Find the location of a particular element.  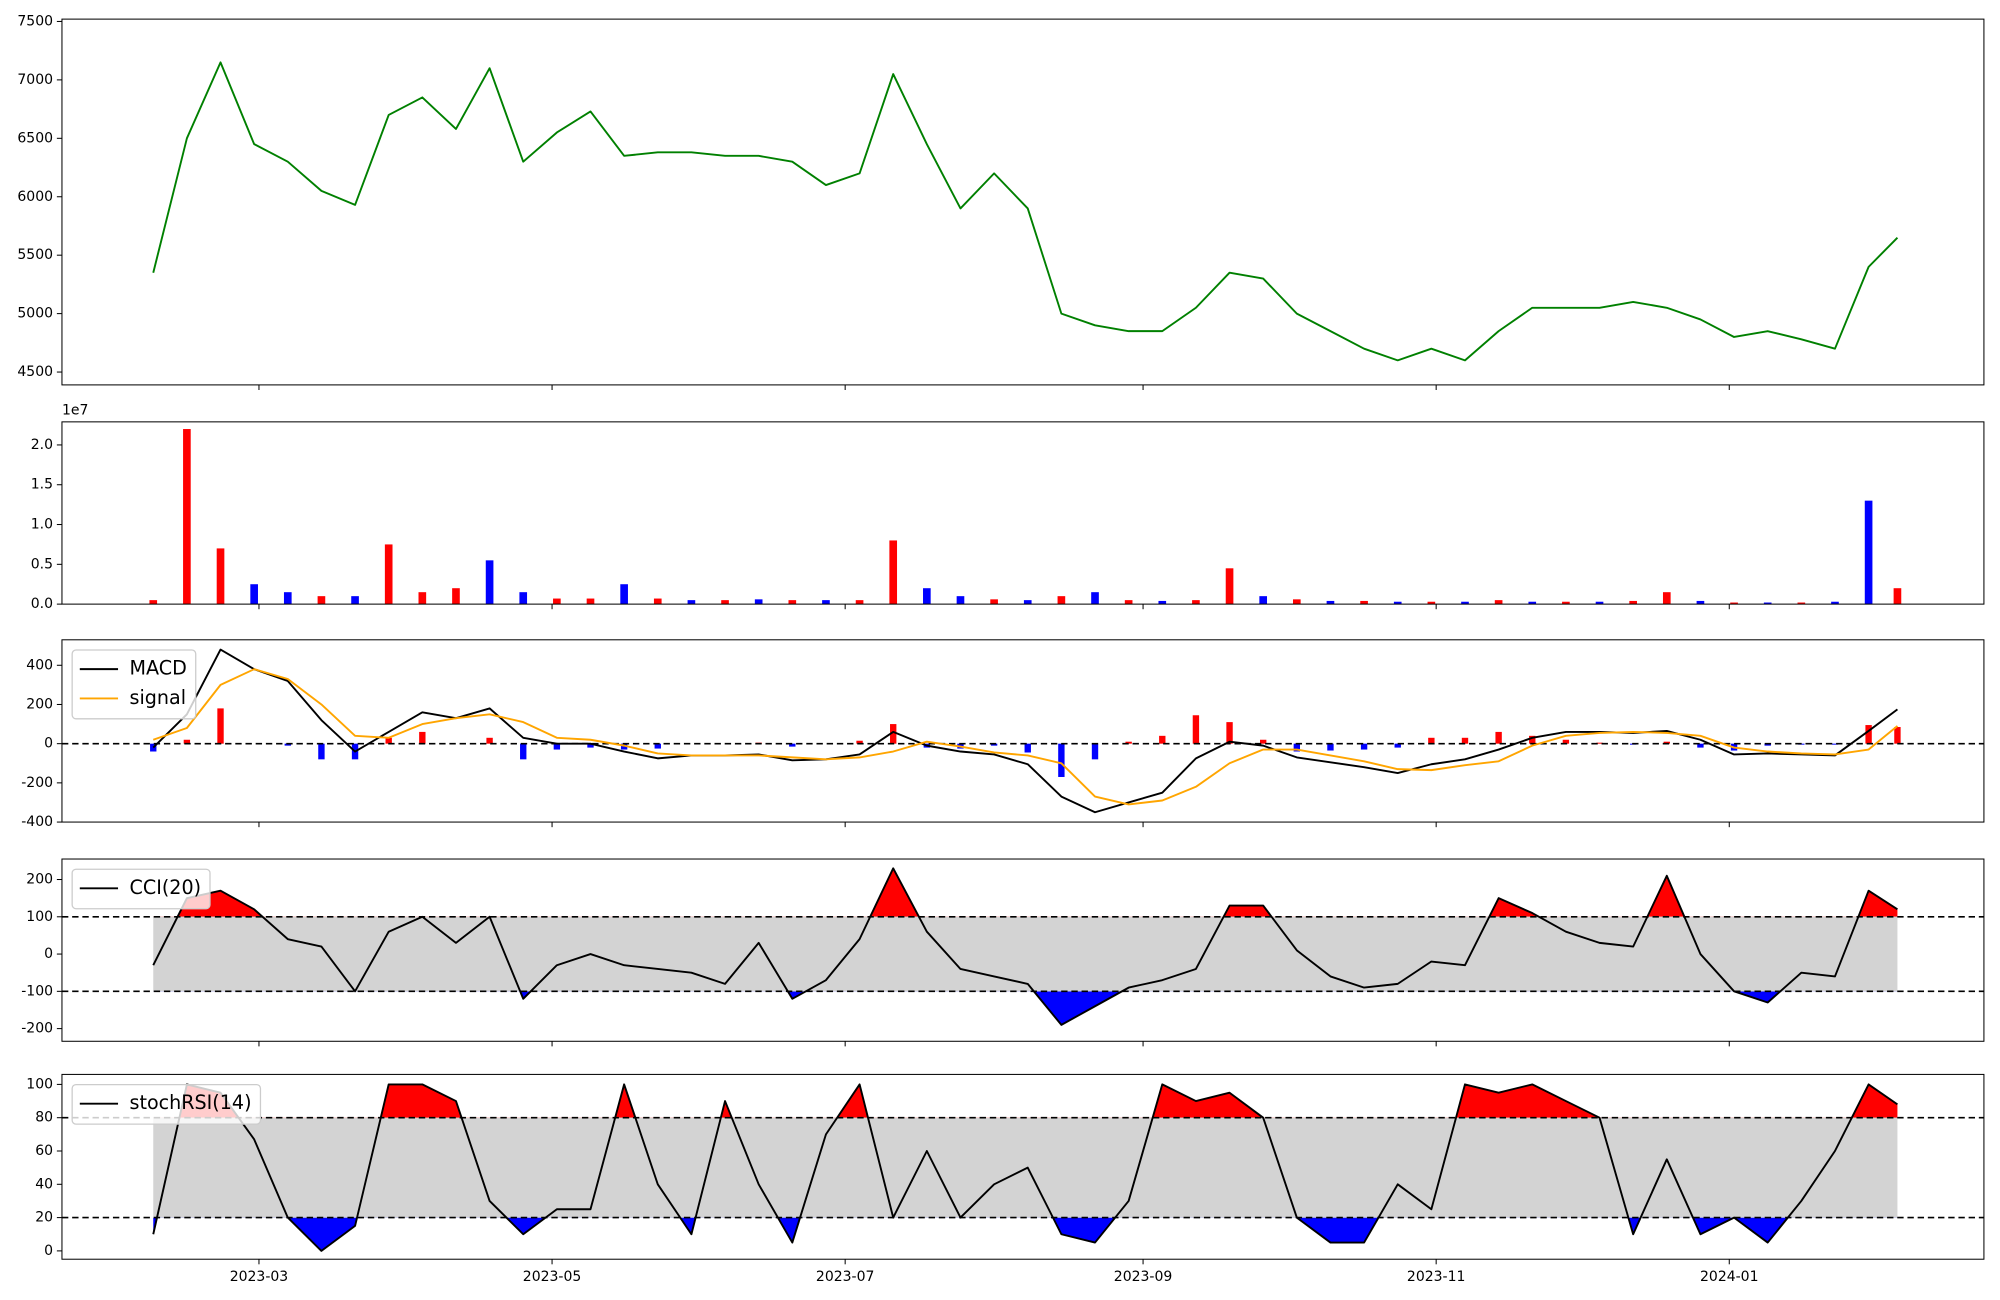

y-tick-label: -200 is located at coordinates (37, 783).